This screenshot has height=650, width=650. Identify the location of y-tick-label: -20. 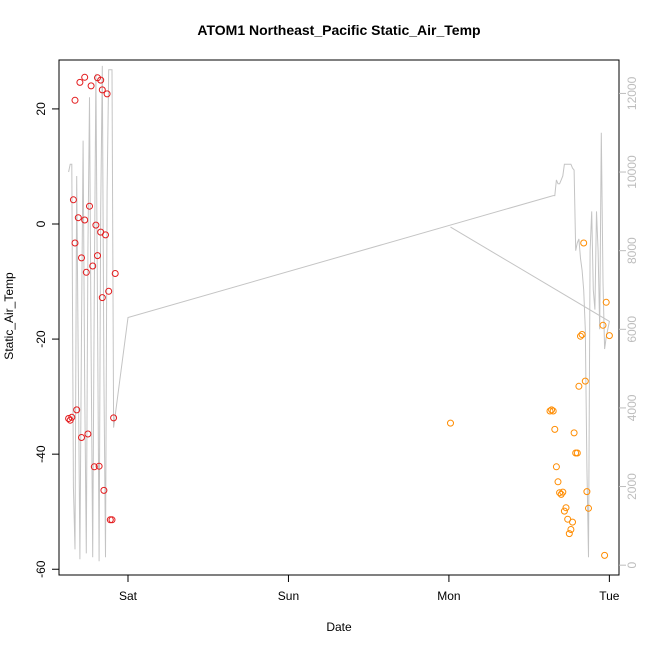
(41, 339).